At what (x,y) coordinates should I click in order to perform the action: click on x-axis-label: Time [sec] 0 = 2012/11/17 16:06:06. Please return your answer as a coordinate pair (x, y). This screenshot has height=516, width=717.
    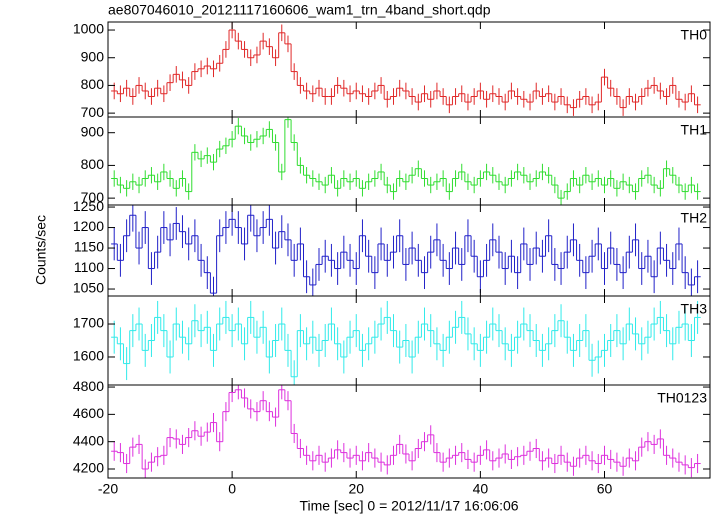
    Looking at the image, I should click on (408, 506).